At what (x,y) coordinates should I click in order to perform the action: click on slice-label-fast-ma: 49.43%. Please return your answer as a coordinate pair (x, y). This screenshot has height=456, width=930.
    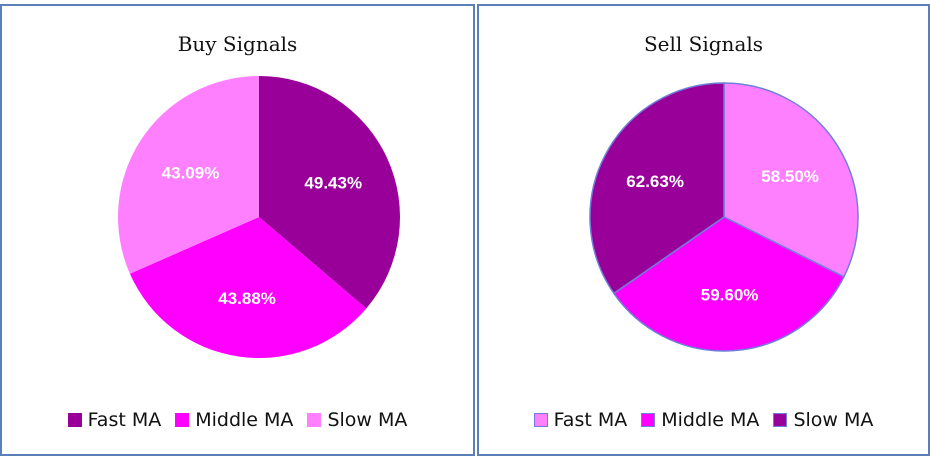
    Looking at the image, I should click on (333, 183).